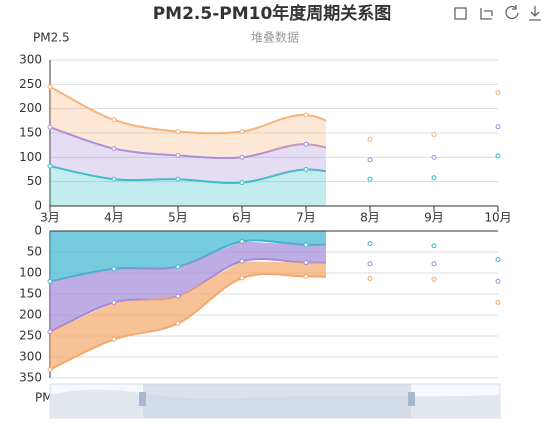 The height and width of the screenshot is (424, 550). I want to click on x-tick-label: 3月, so click(50, 218).